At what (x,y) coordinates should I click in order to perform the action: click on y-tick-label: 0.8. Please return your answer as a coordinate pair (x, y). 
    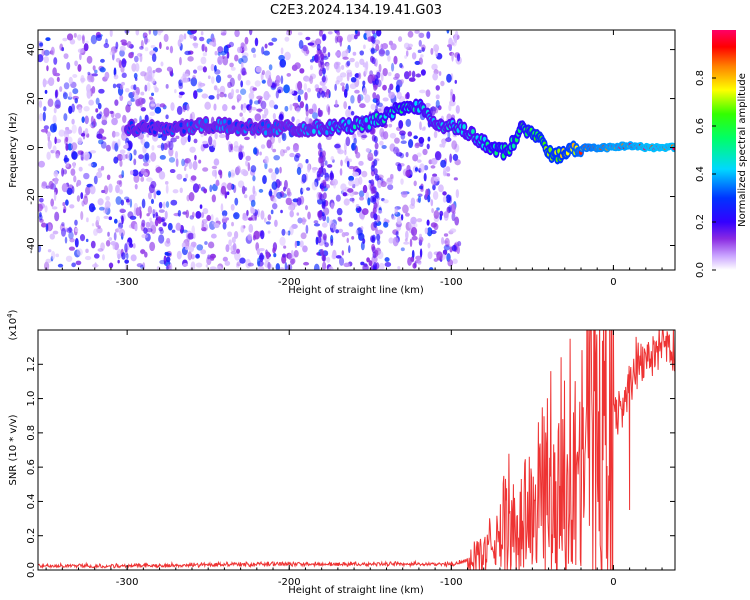
    Looking at the image, I should click on (31, 433).